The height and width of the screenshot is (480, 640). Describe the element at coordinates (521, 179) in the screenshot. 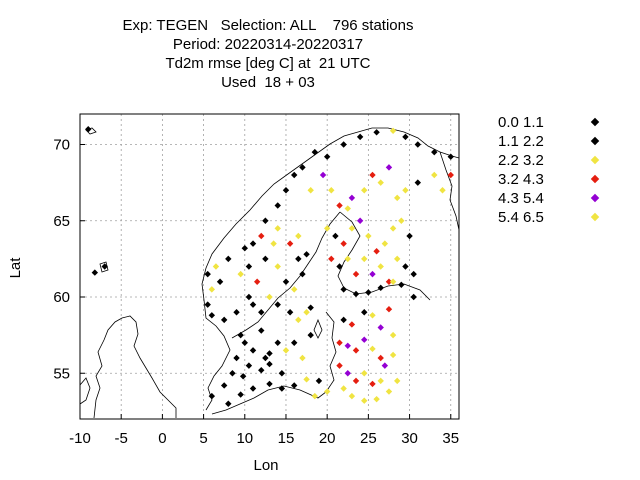

I see `legend-label: 3.2 4.3` at that location.